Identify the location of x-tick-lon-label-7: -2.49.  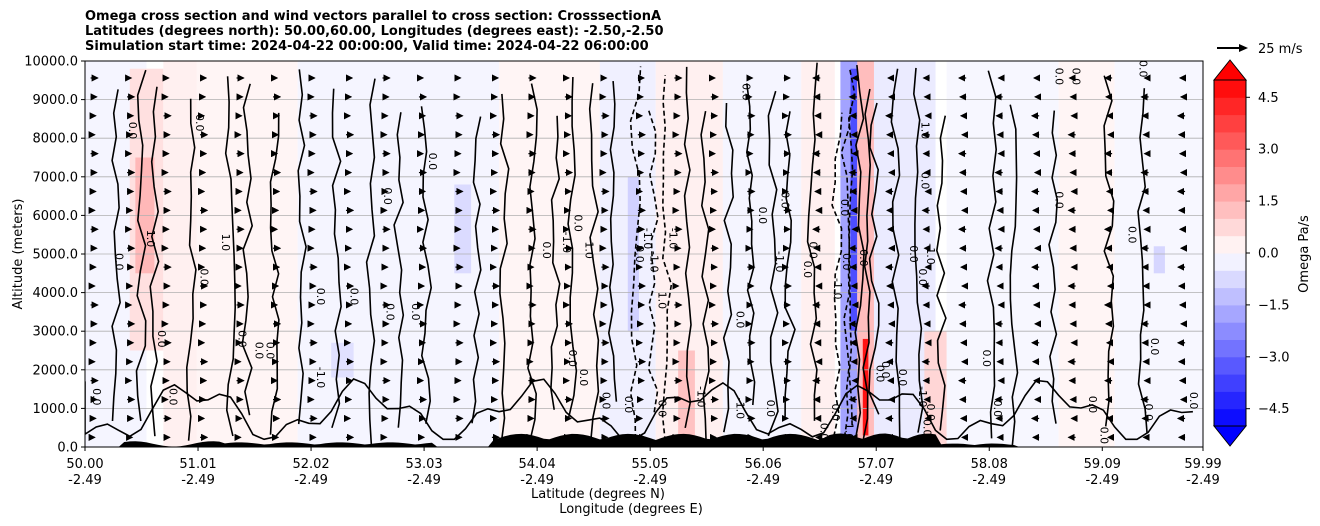
(876, 480).